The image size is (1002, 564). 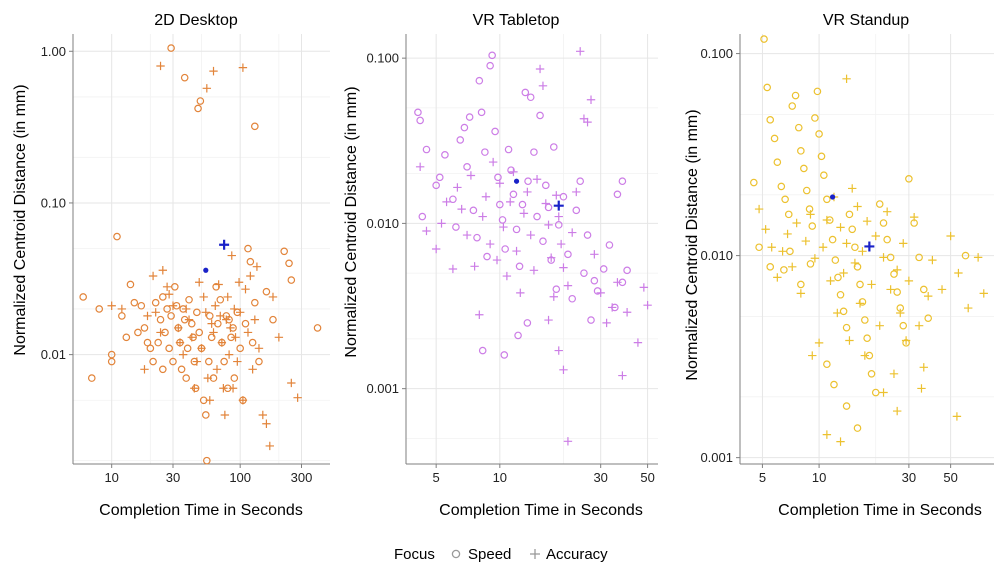 I want to click on x-tick-label: 10, so click(x=111, y=477).